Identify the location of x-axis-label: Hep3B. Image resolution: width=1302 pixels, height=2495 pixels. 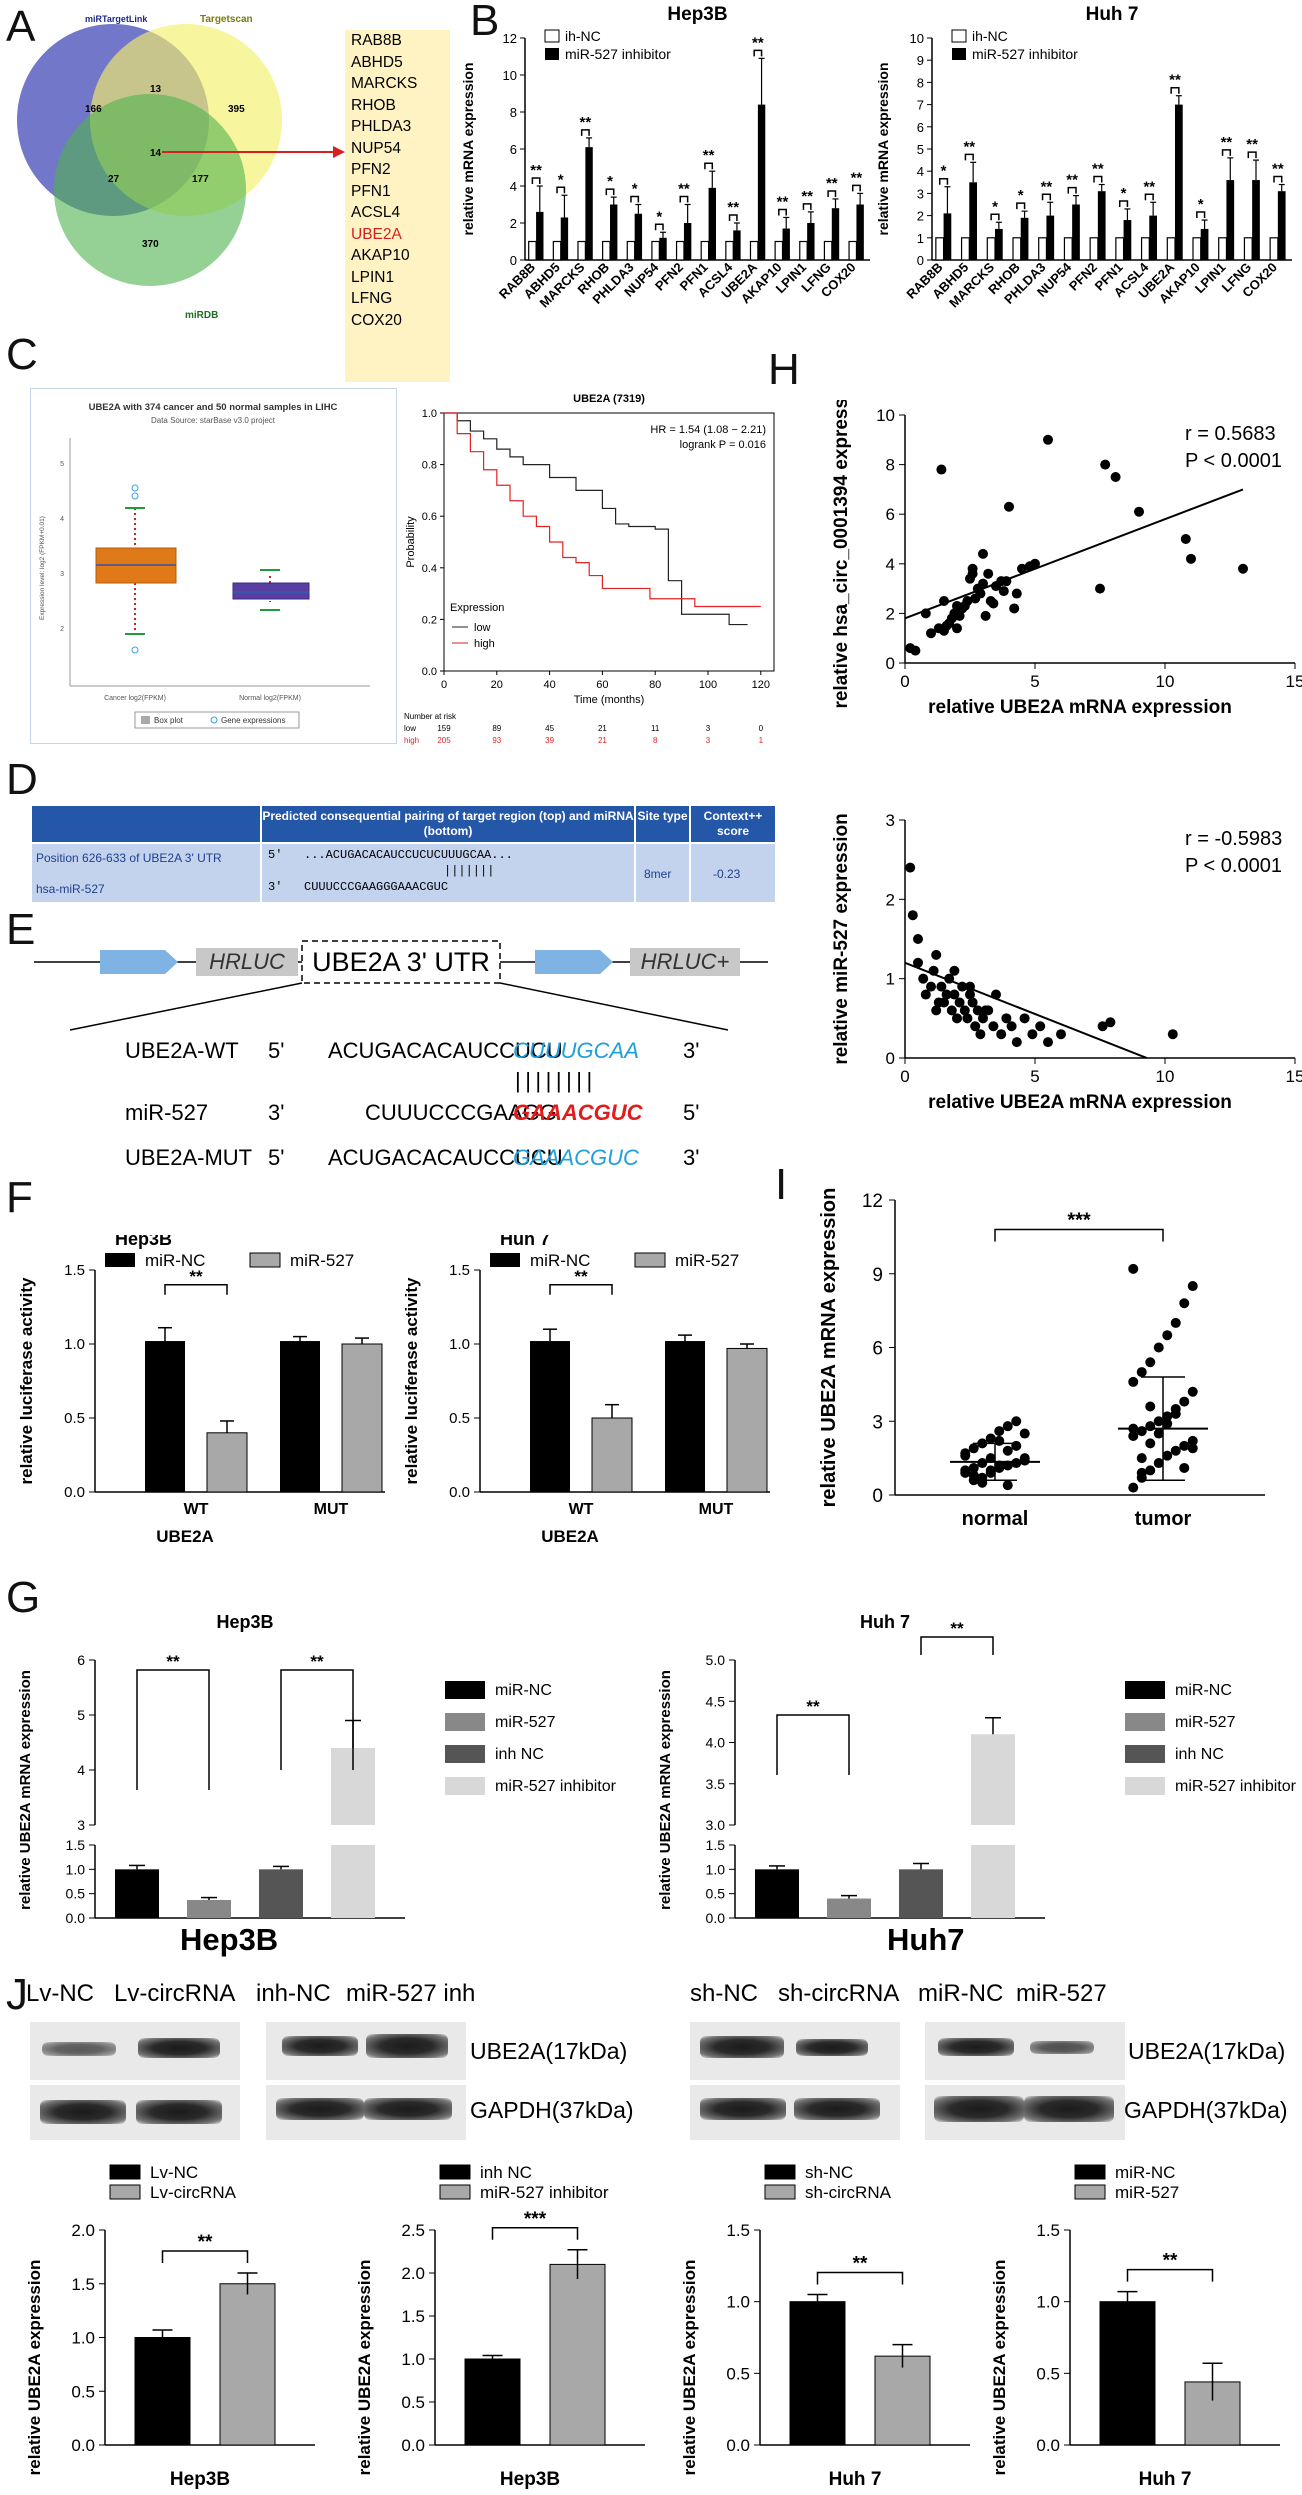
(530, 2479).